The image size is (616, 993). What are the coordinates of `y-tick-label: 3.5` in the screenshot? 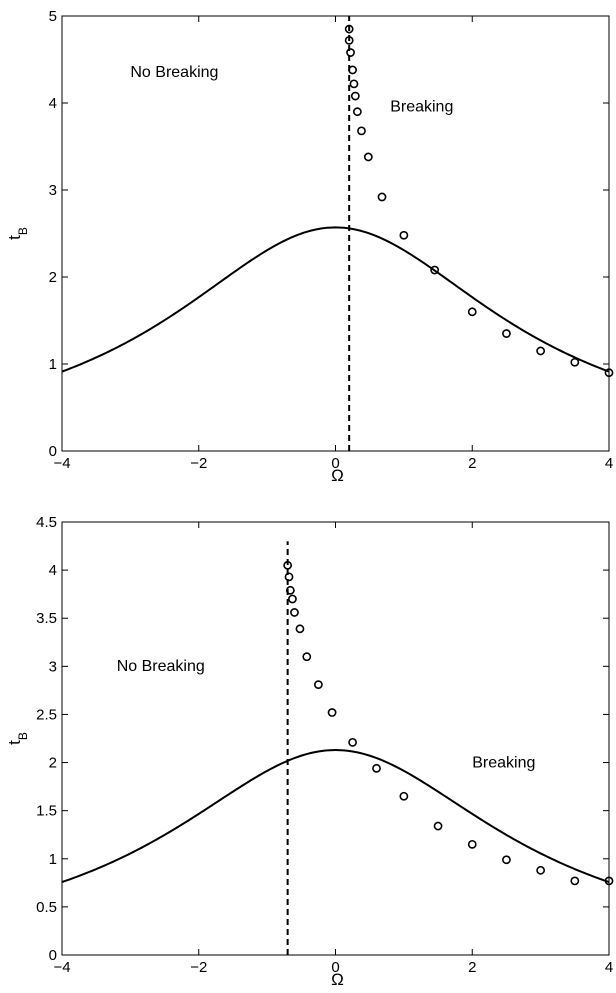 It's located at (46, 618).